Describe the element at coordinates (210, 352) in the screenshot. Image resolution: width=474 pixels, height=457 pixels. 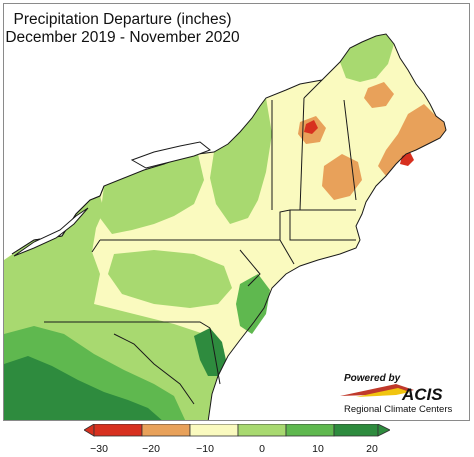
I see `wet-area-delmarva` at that location.